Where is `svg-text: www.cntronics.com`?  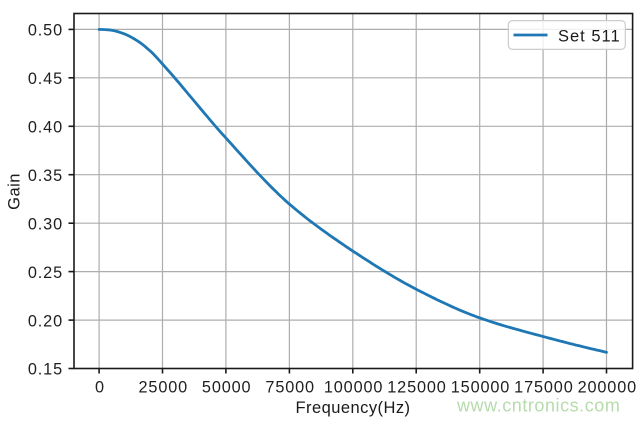 svg-text: www.cntronics.com is located at coordinates (538, 406).